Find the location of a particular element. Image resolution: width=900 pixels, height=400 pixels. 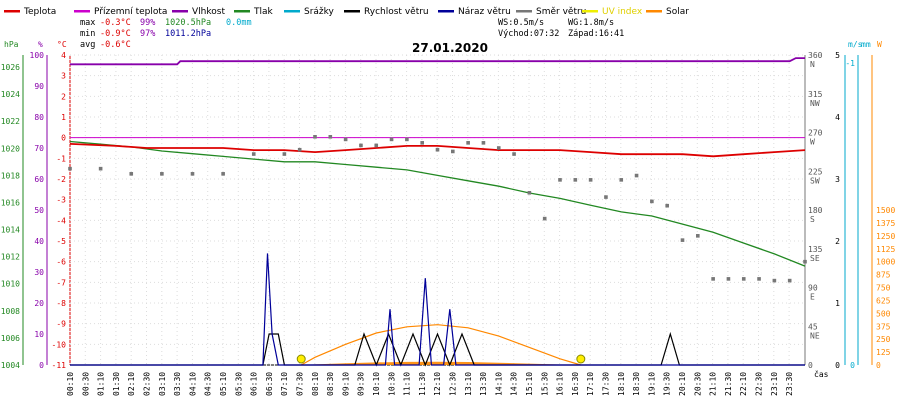

tick-label-dir-cardinal: S is located at coordinates (812, 219).